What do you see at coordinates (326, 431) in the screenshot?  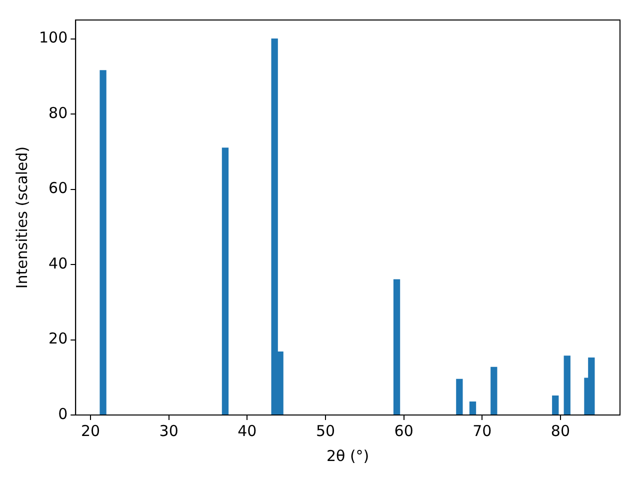 I see `x-tick-label: 50` at bounding box center [326, 431].